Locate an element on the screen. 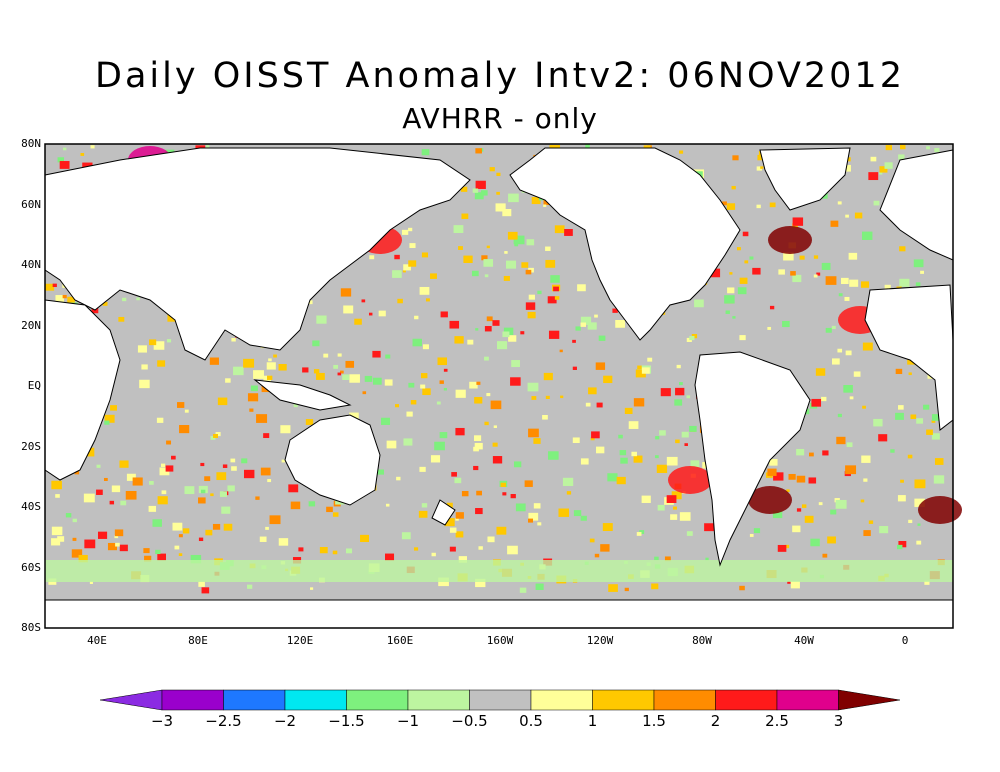  colorbar-tick-label: 3 is located at coordinates (838, 721).